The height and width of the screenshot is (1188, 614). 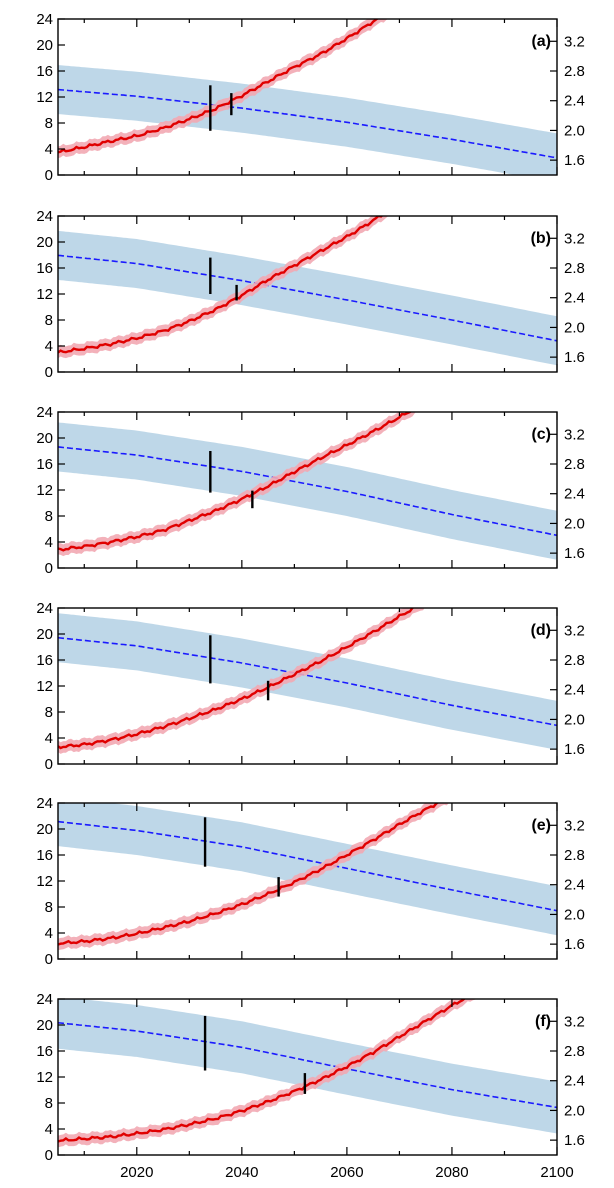 What do you see at coordinates (541, 41) in the screenshot?
I see `panel-label: (a)` at bounding box center [541, 41].